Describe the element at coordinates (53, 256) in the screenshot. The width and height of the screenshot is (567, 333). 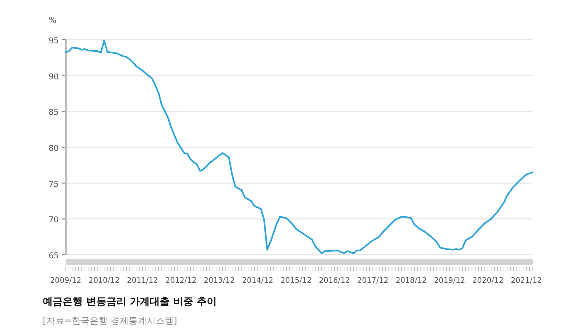
I see `y-tick-label: 65` at that location.